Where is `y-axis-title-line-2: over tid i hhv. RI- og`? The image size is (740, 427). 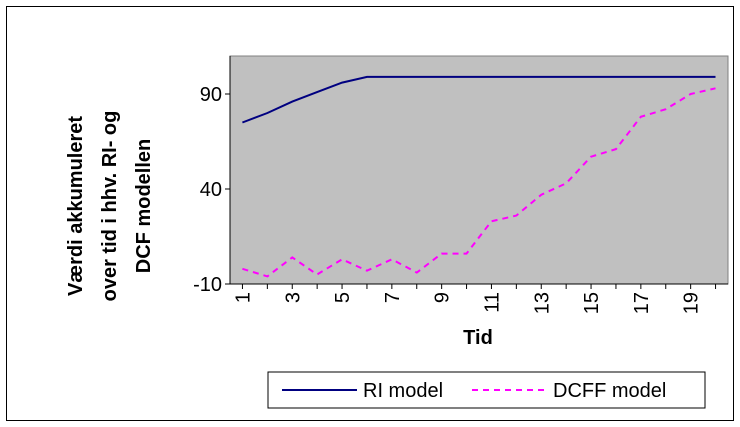
y-axis-title-line-2: over tid i hhv. RI- og is located at coordinates (110, 206).